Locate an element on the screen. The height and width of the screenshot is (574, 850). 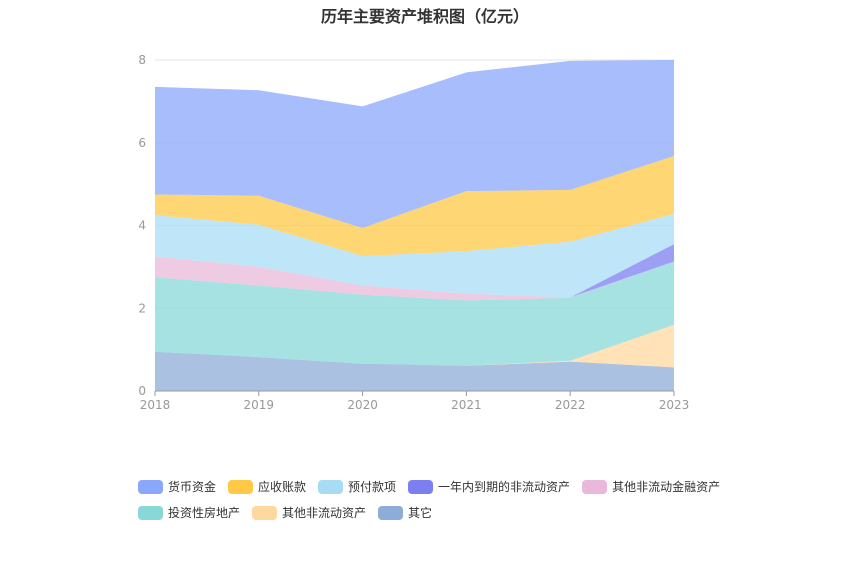
y-tick-label: 8 is located at coordinates (142, 60).